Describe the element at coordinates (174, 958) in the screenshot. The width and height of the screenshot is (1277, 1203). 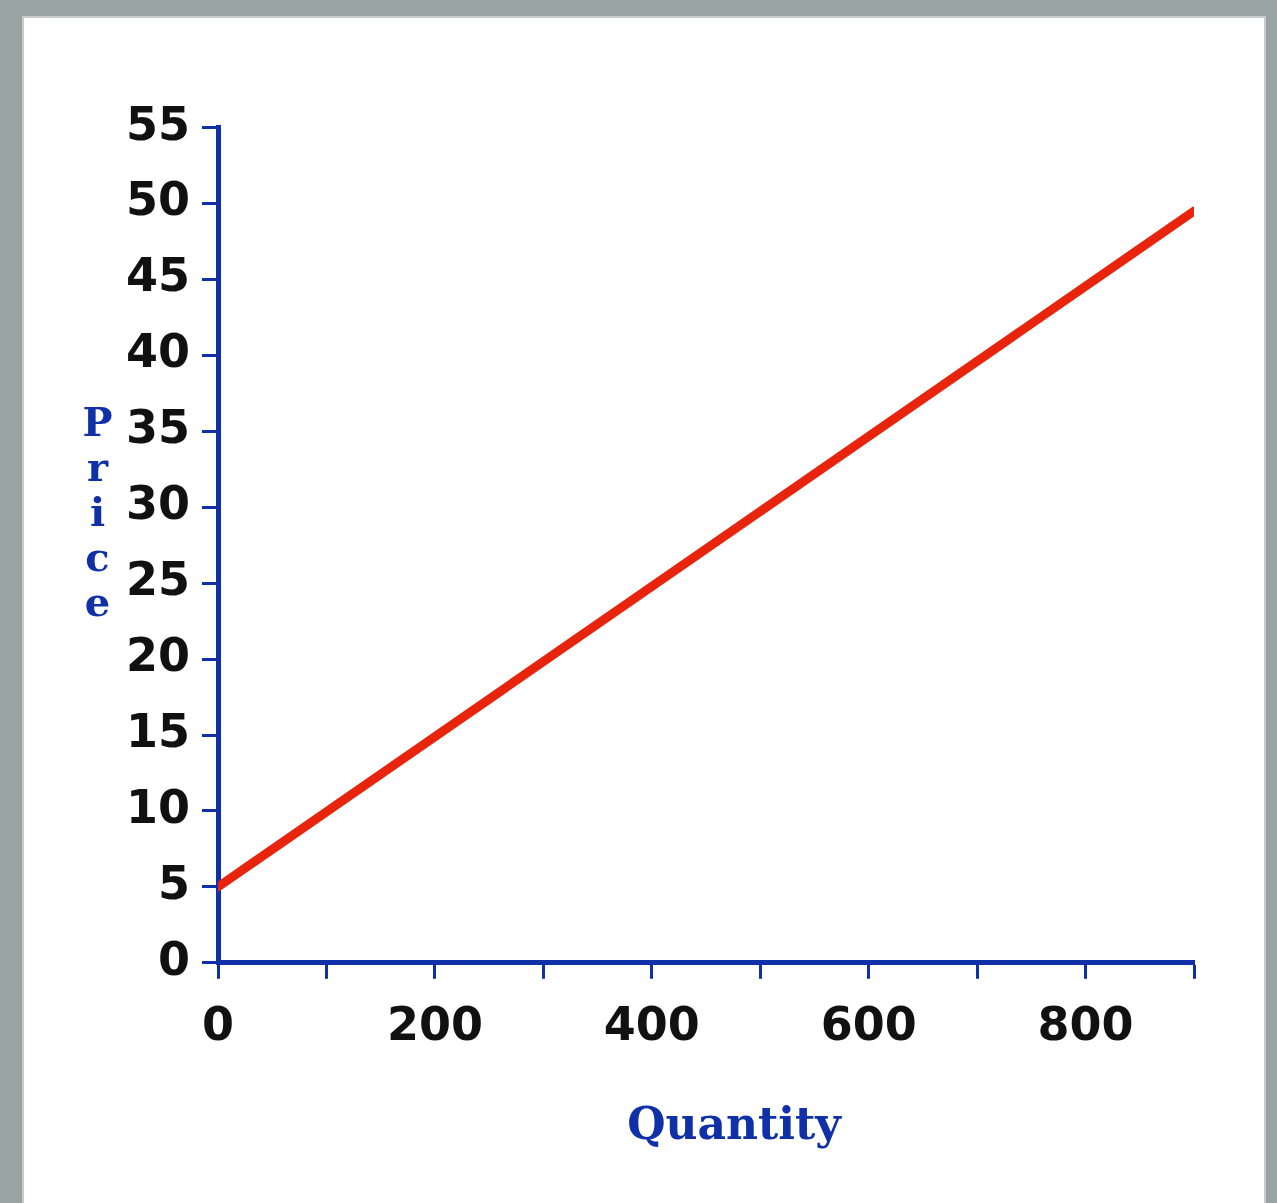
I see `y-tick-label: 0` at that location.